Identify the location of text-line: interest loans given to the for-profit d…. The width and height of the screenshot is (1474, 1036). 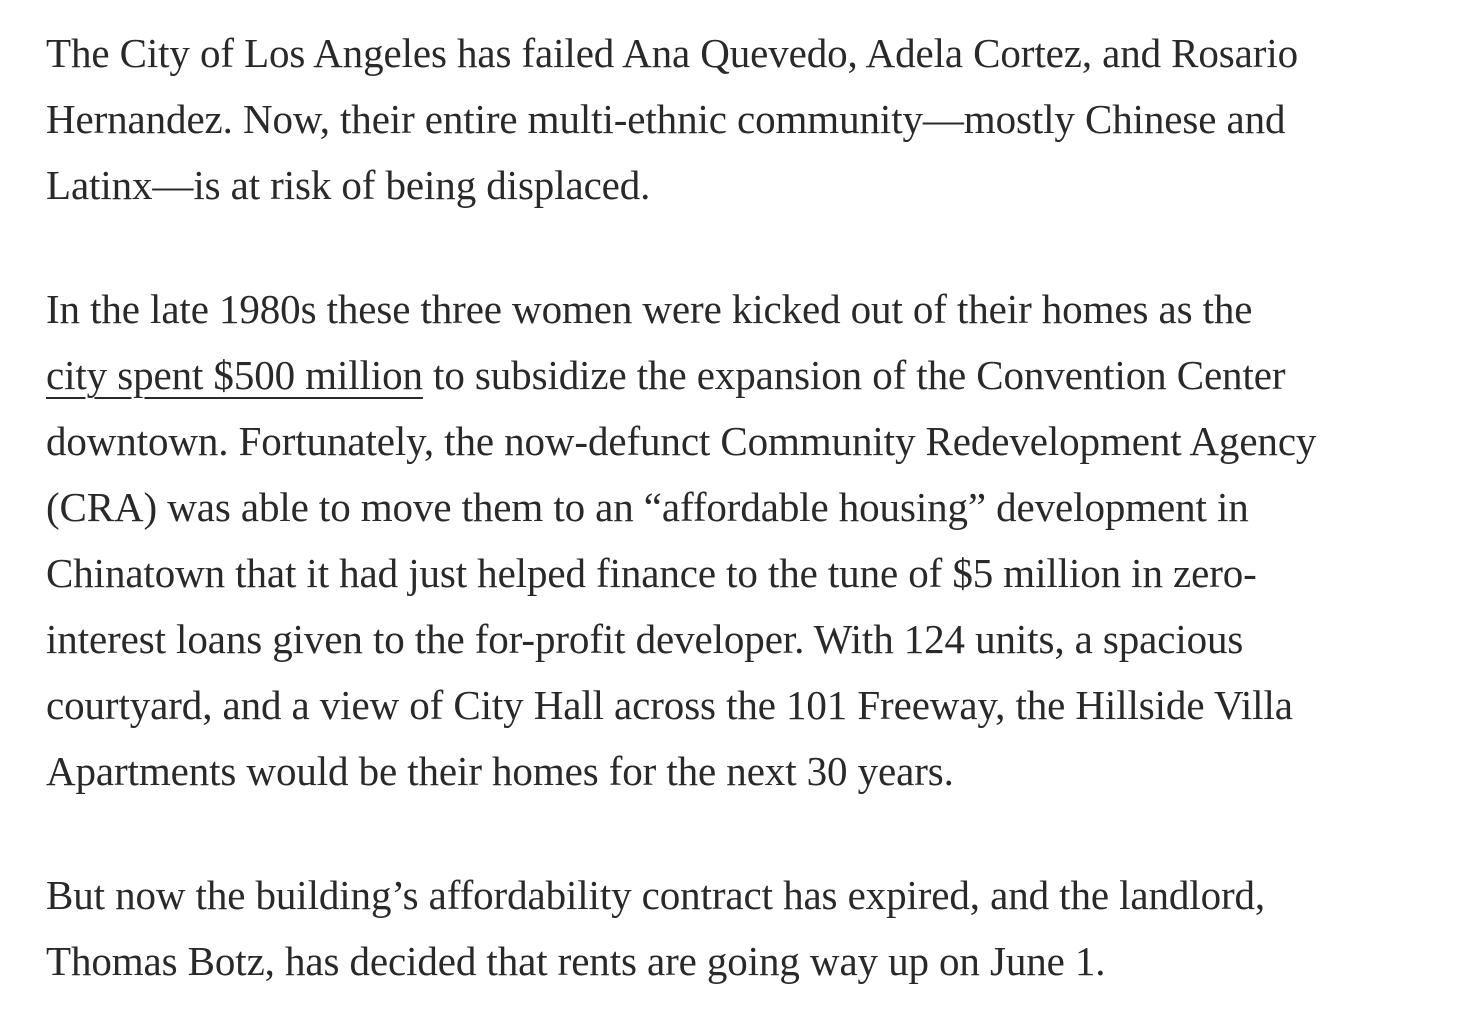
(645, 639).